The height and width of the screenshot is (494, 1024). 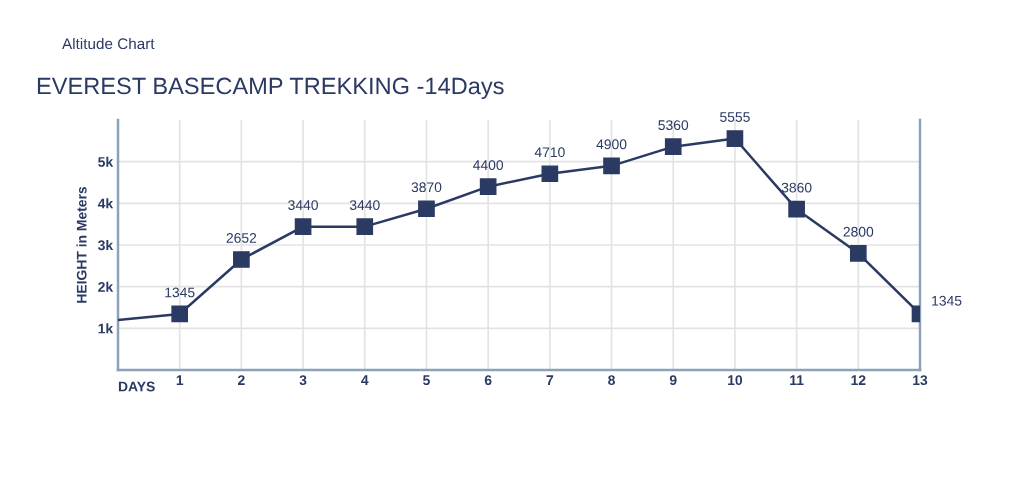 I want to click on y-tick-label: 3k, so click(x=106, y=245).